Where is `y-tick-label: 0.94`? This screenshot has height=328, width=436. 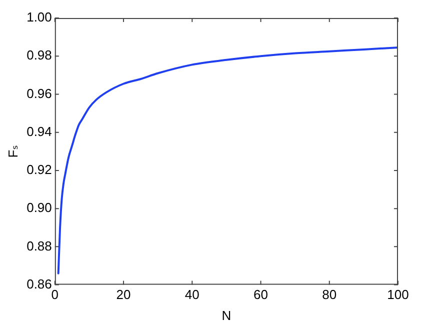 y-tick-label: 0.94 is located at coordinates (39, 131).